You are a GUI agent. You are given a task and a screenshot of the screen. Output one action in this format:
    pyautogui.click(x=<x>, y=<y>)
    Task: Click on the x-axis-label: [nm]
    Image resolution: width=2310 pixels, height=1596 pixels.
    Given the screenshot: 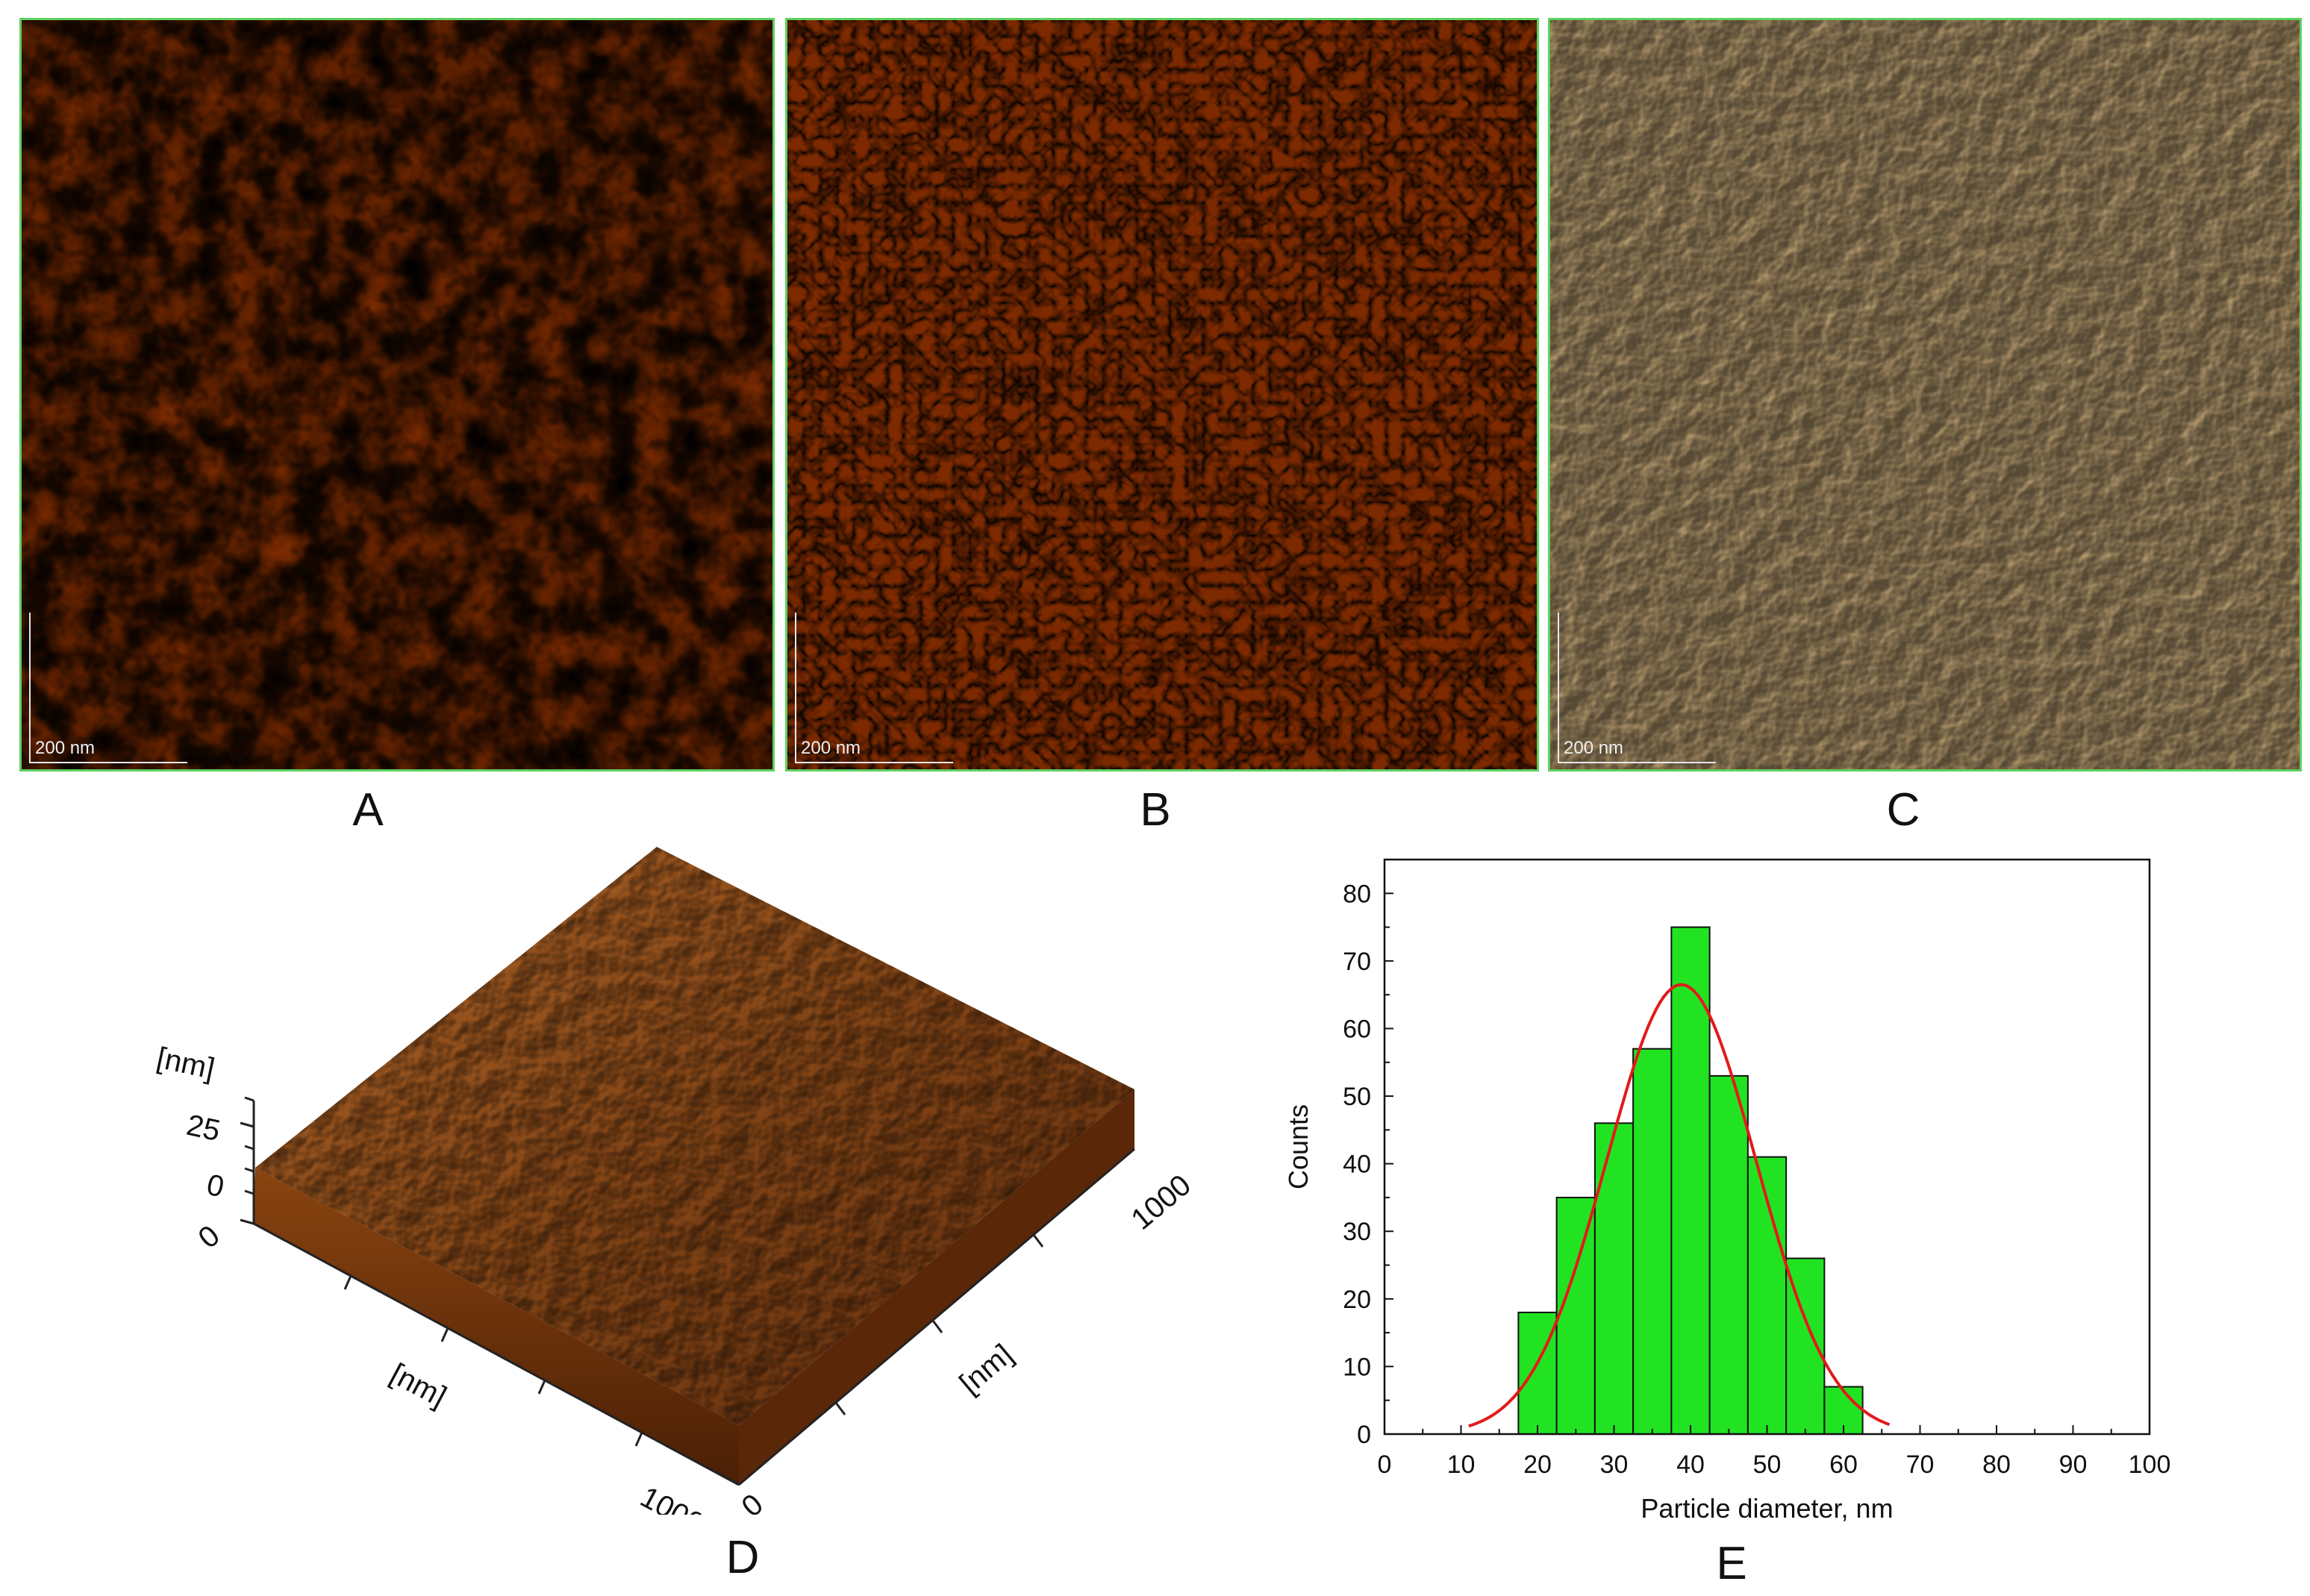 What is the action you would take?
    pyautogui.click(x=418, y=1385)
    